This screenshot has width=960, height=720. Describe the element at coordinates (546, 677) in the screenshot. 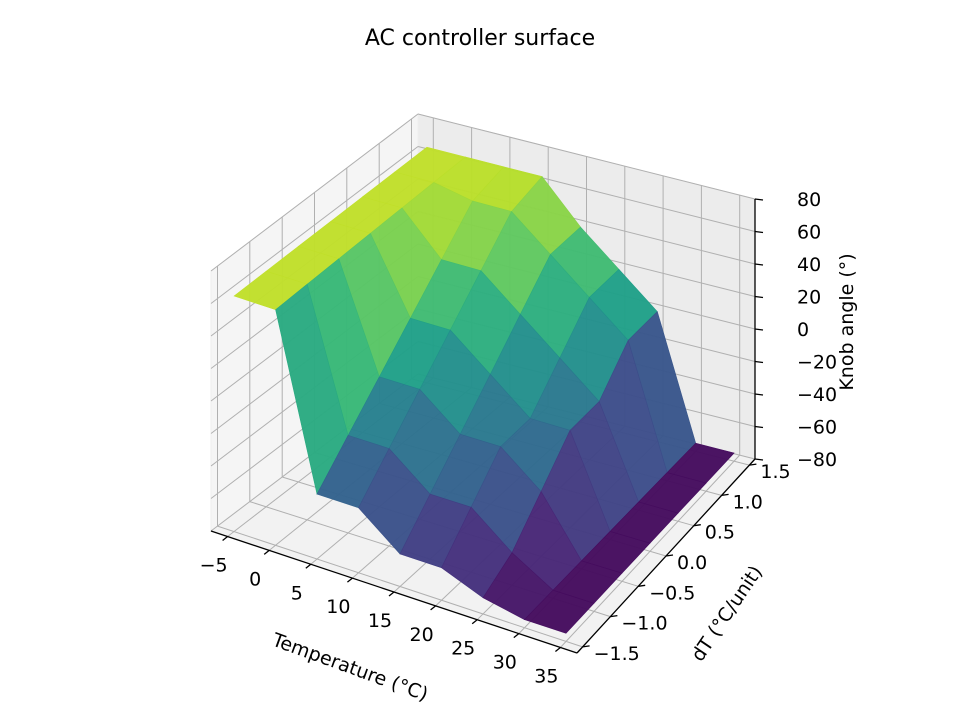

I see `x-tick-label: 35` at that location.